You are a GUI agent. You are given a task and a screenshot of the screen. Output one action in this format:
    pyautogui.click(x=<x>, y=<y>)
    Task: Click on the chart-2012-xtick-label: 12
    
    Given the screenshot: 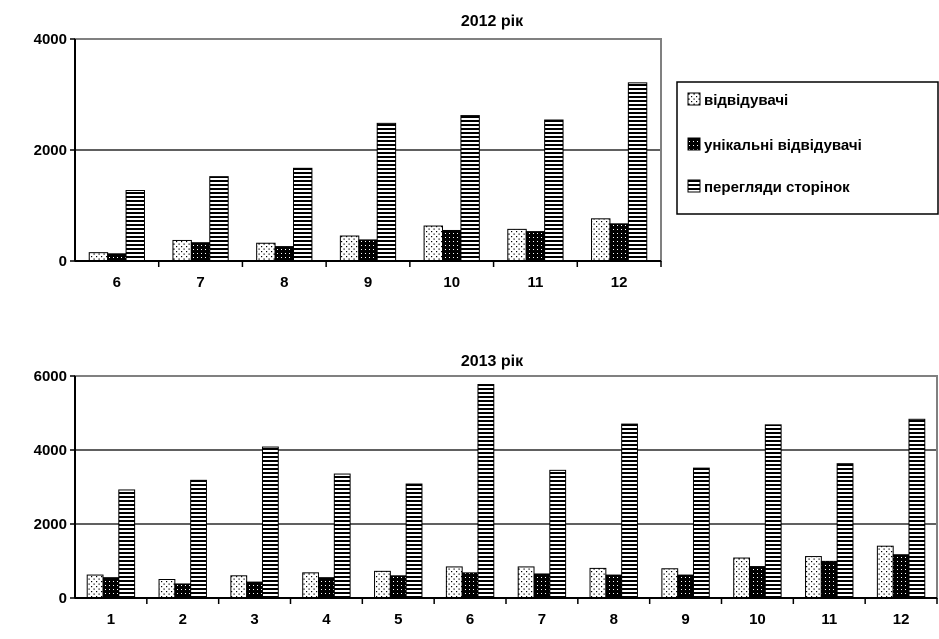 What is the action you would take?
    pyautogui.click(x=619, y=282)
    